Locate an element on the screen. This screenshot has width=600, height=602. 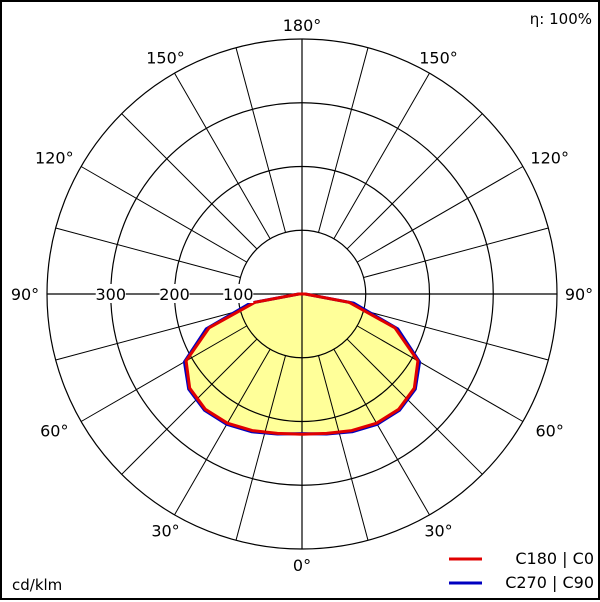
angle-label-150-right: 150° is located at coordinates (438, 58).